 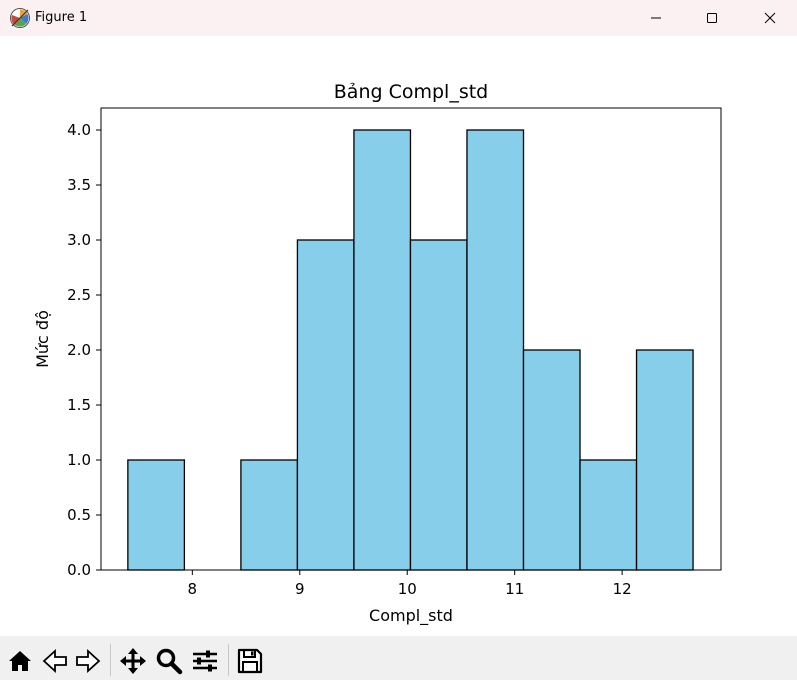 What do you see at coordinates (193, 589) in the screenshot?
I see `x-tick-label: 8` at bounding box center [193, 589].